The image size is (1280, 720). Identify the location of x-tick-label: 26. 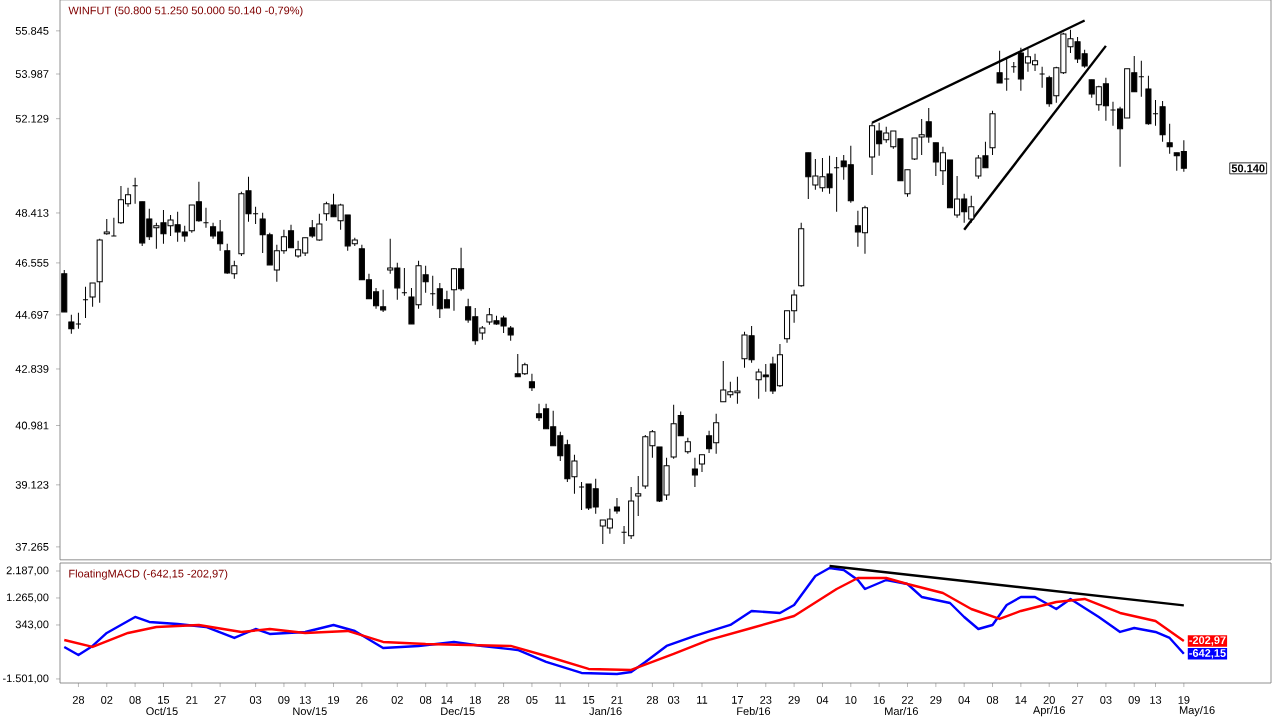
(362, 700).